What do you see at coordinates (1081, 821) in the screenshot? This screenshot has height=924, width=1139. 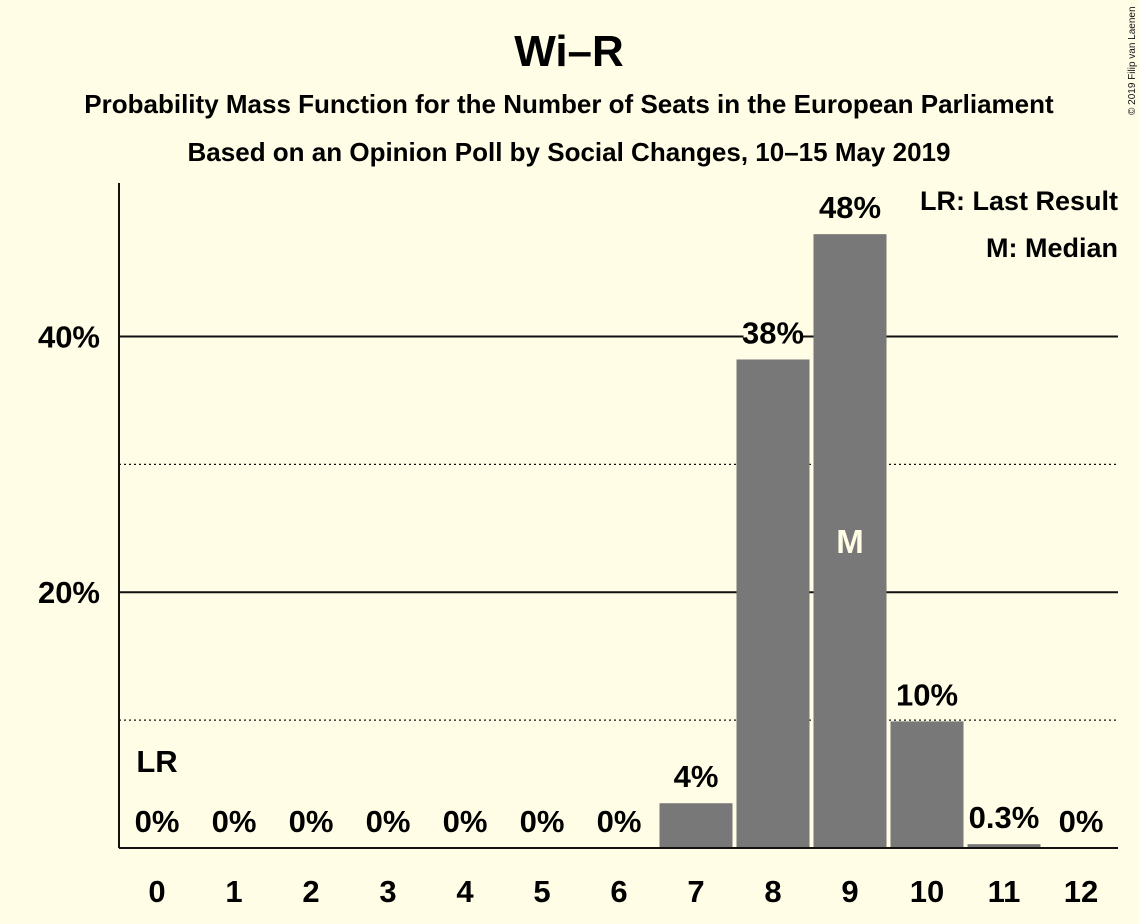 I see `data-label-12: 0%` at bounding box center [1081, 821].